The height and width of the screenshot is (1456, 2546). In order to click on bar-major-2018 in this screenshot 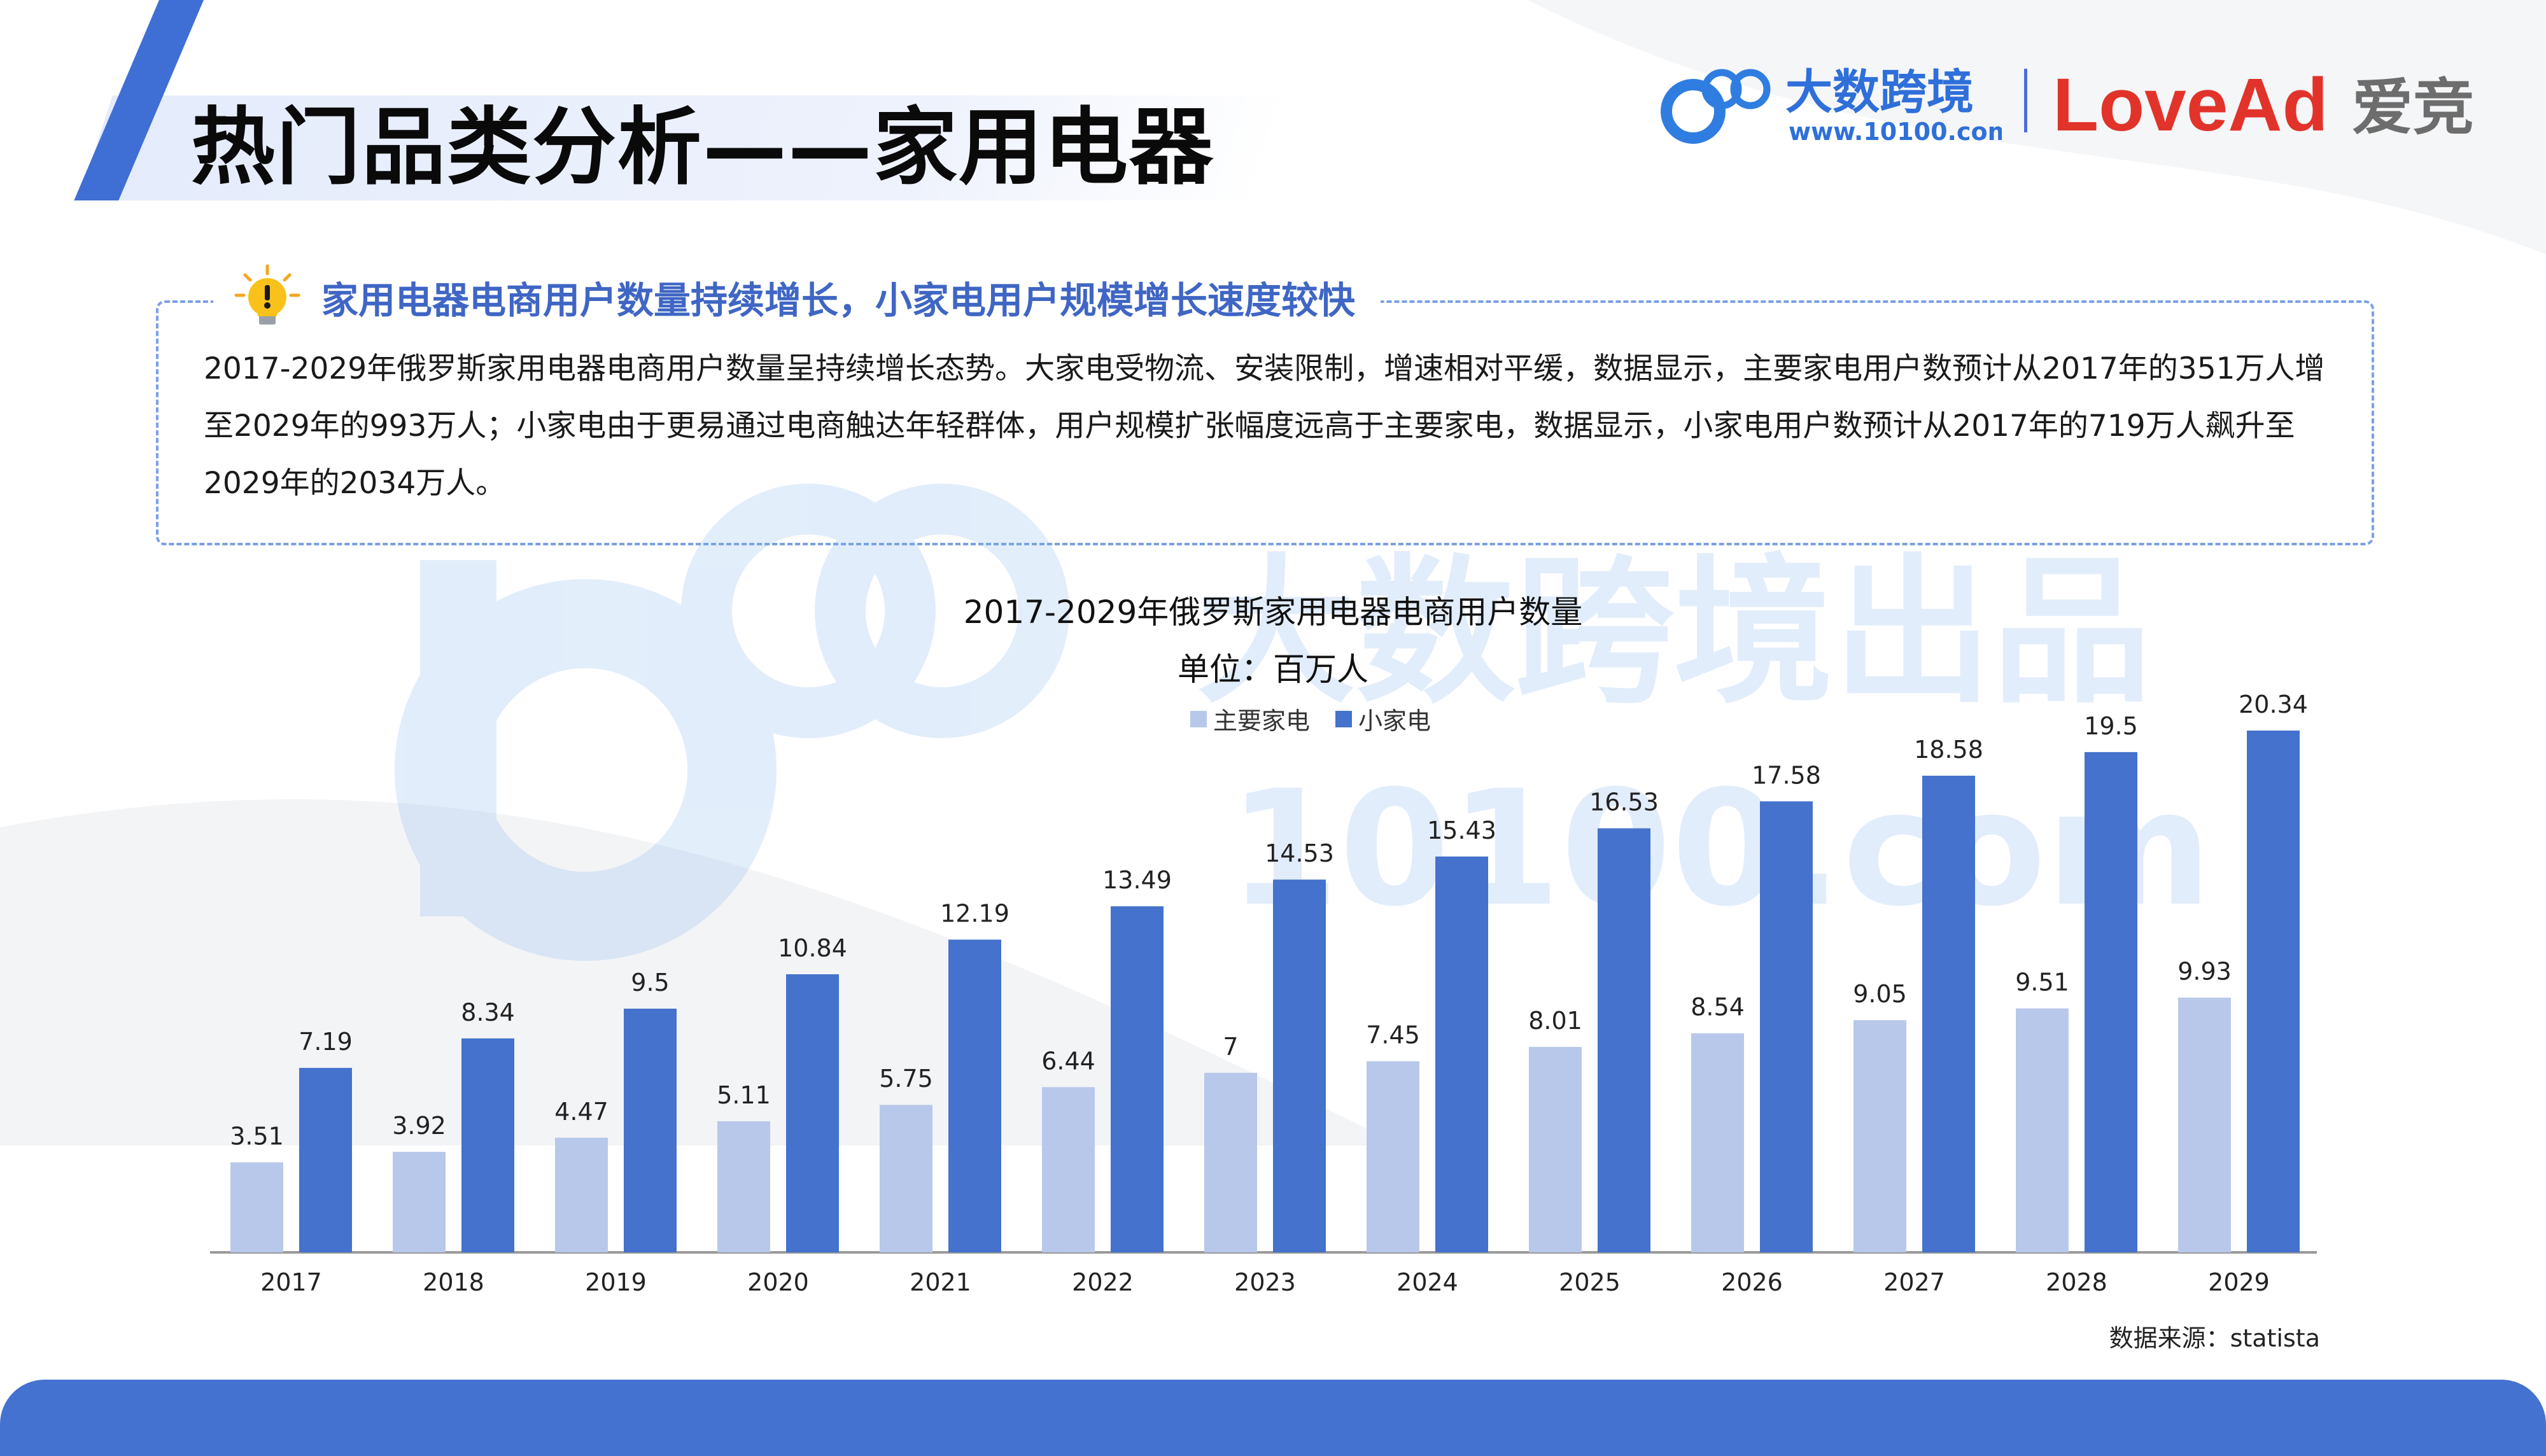, I will do `click(419, 1201)`.